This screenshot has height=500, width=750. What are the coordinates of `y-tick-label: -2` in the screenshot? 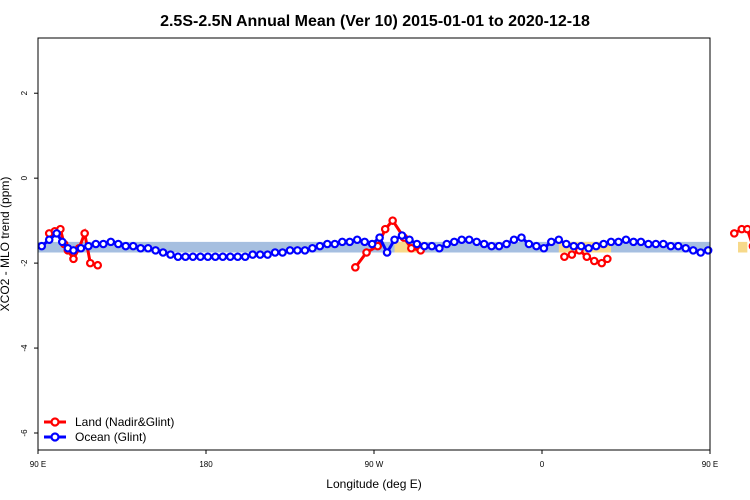 It's located at (24, 263).